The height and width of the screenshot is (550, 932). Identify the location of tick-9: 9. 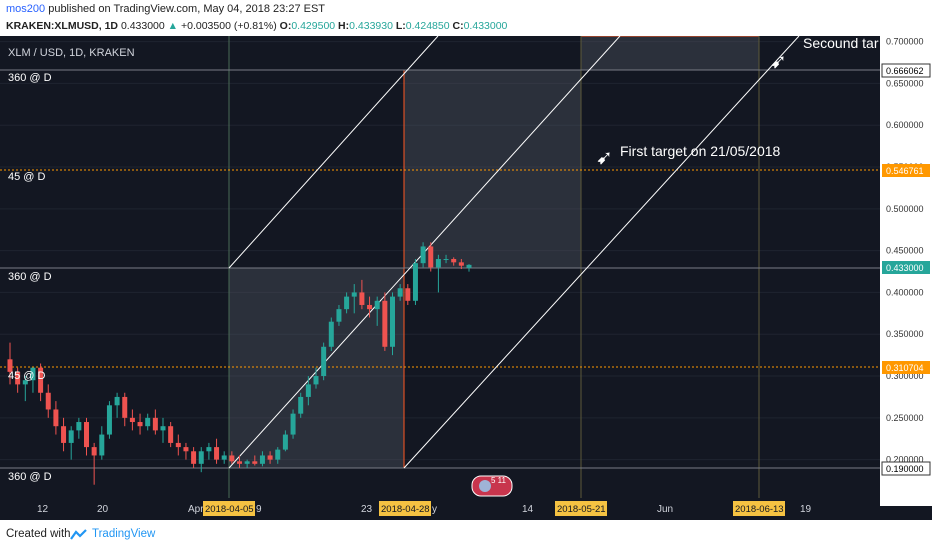
(259, 509).